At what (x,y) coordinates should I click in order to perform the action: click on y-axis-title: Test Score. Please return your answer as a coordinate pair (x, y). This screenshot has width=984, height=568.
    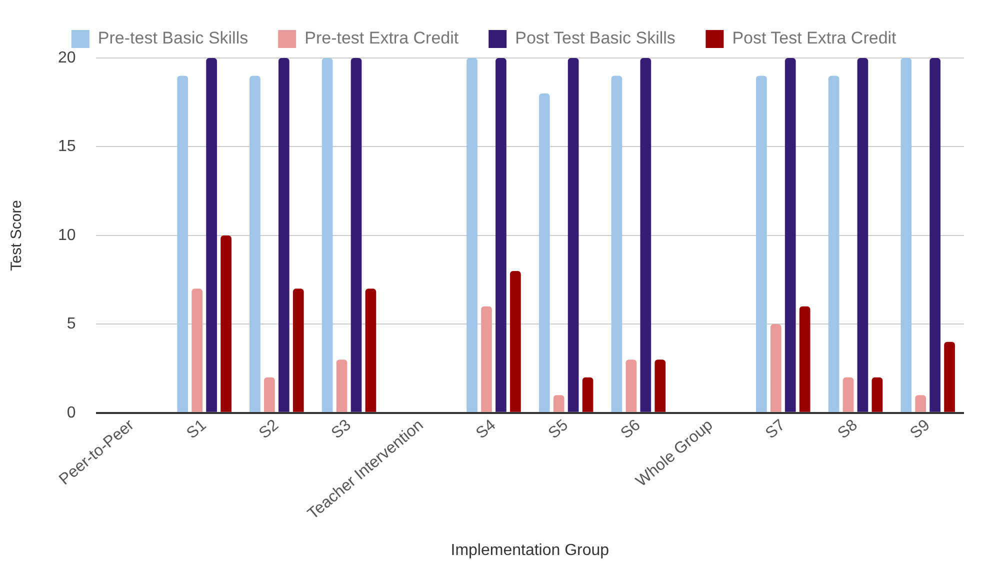
    Looking at the image, I should click on (17, 235).